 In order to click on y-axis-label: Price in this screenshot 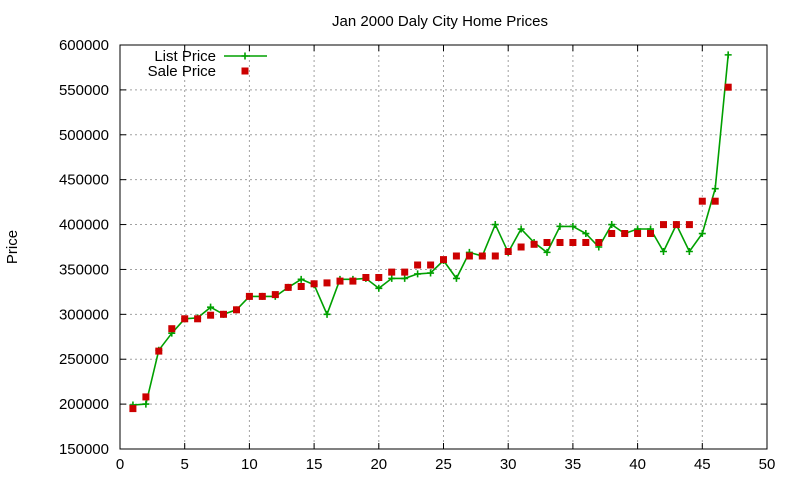, I will do `click(12, 247)`.